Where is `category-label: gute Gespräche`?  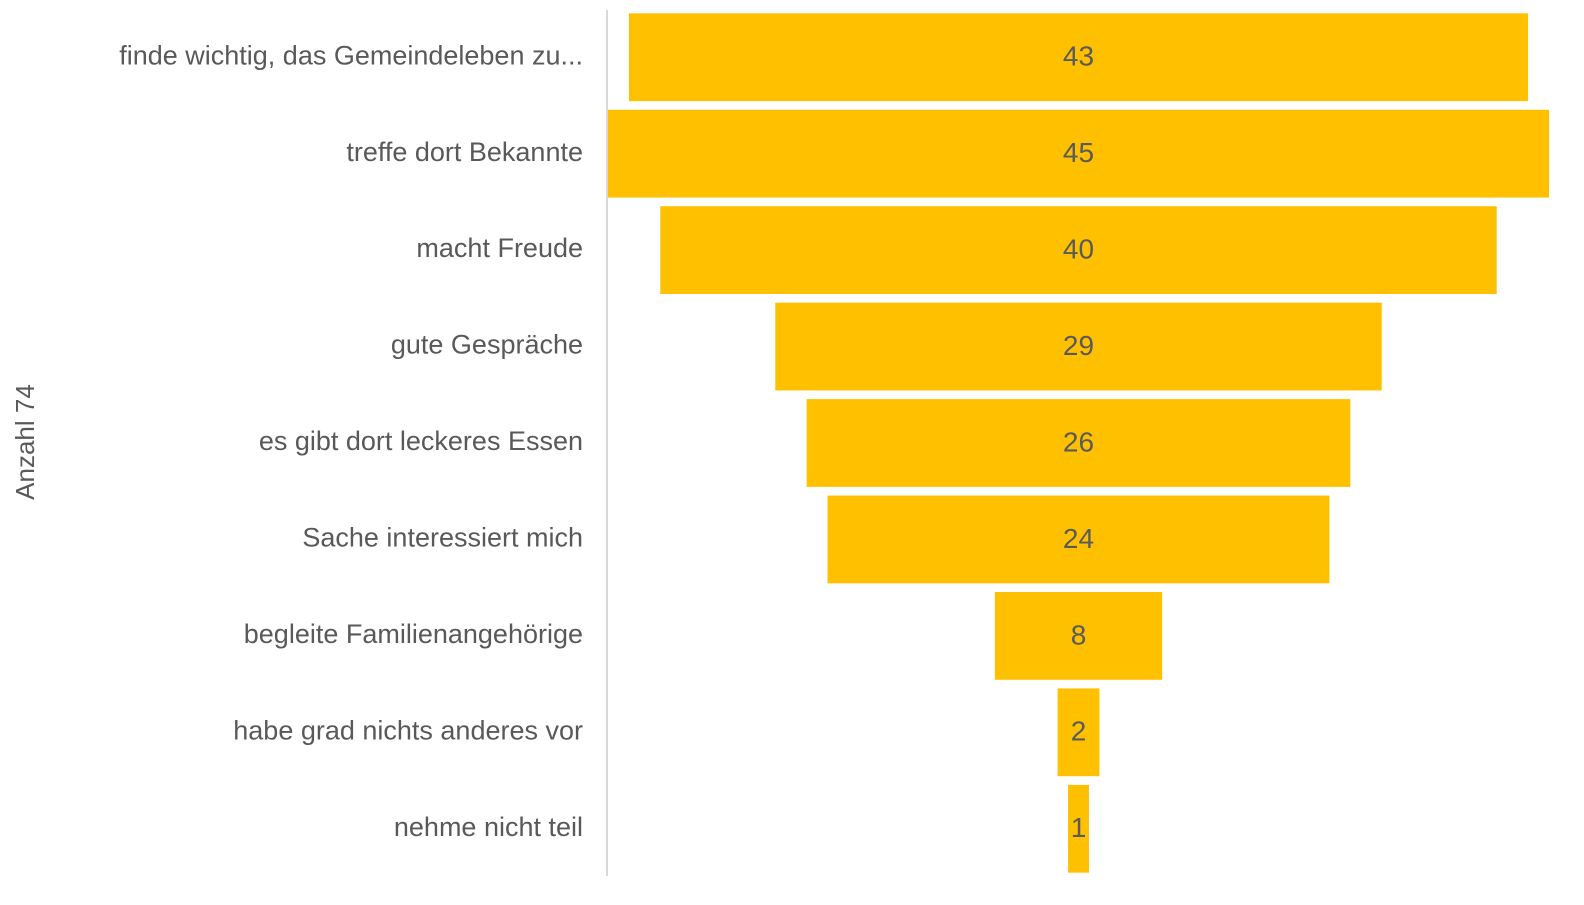 category-label: gute Gespräche is located at coordinates (487, 345).